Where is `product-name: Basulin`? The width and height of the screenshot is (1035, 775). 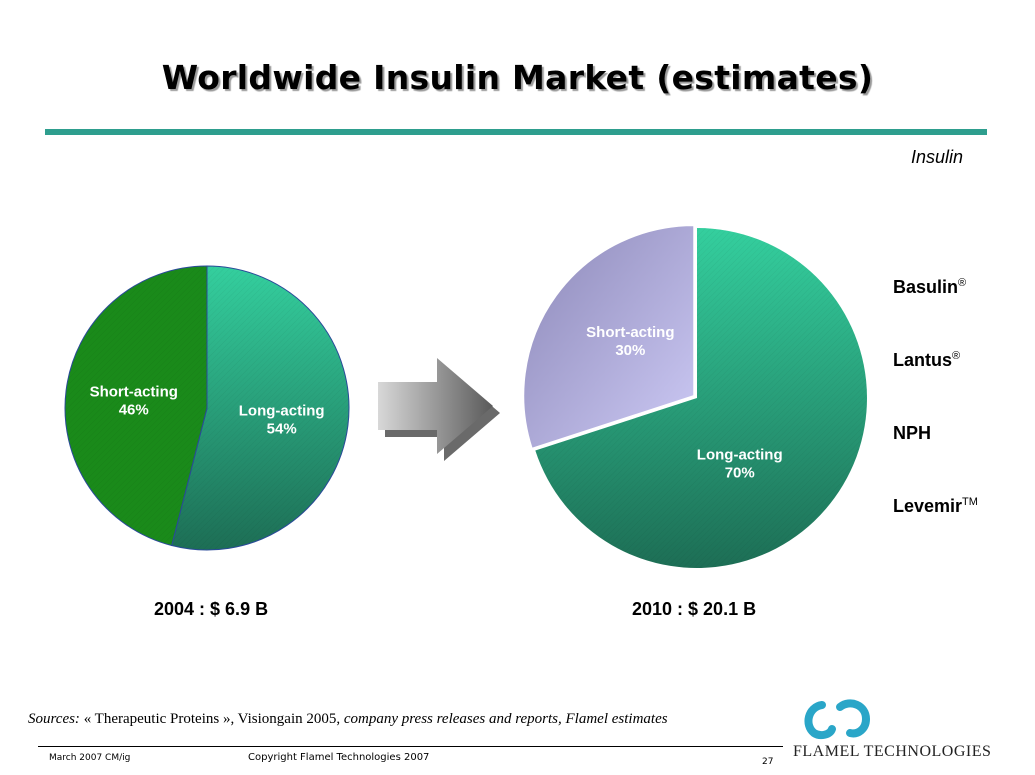 product-name: Basulin is located at coordinates (926, 287).